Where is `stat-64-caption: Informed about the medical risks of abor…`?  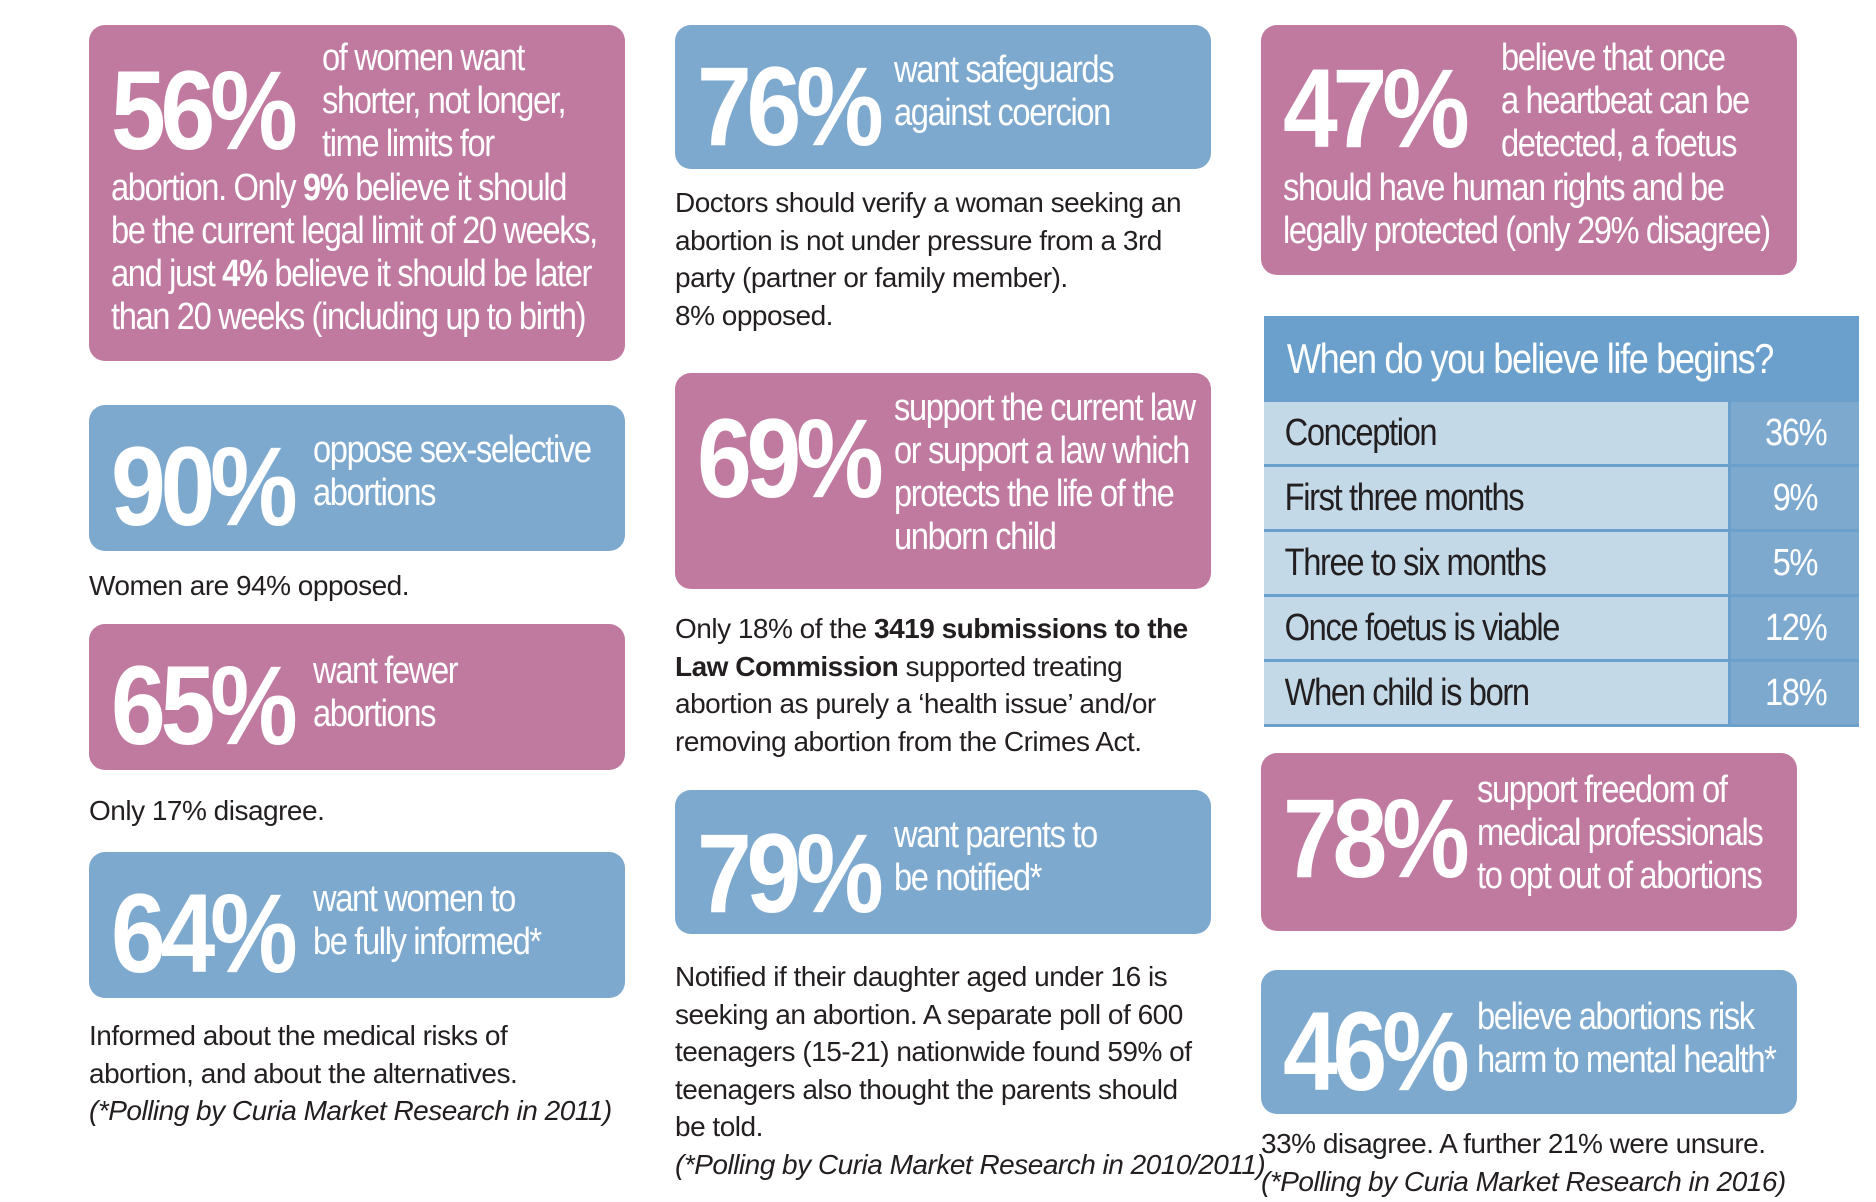 stat-64-caption: Informed about the medical risks of abor… is located at coordinates (350, 1073).